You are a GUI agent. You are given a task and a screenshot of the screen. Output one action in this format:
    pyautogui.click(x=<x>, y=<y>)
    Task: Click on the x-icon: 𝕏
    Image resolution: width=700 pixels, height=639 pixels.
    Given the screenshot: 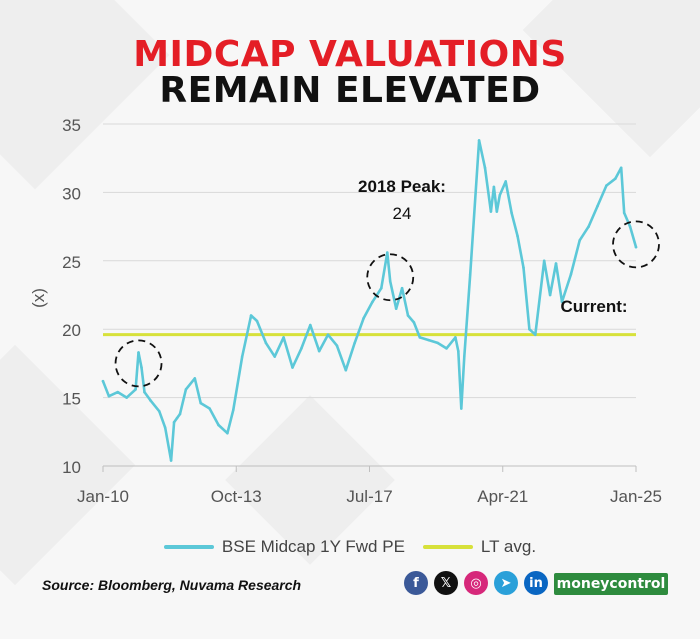 What is the action you would take?
    pyautogui.click(x=446, y=583)
    